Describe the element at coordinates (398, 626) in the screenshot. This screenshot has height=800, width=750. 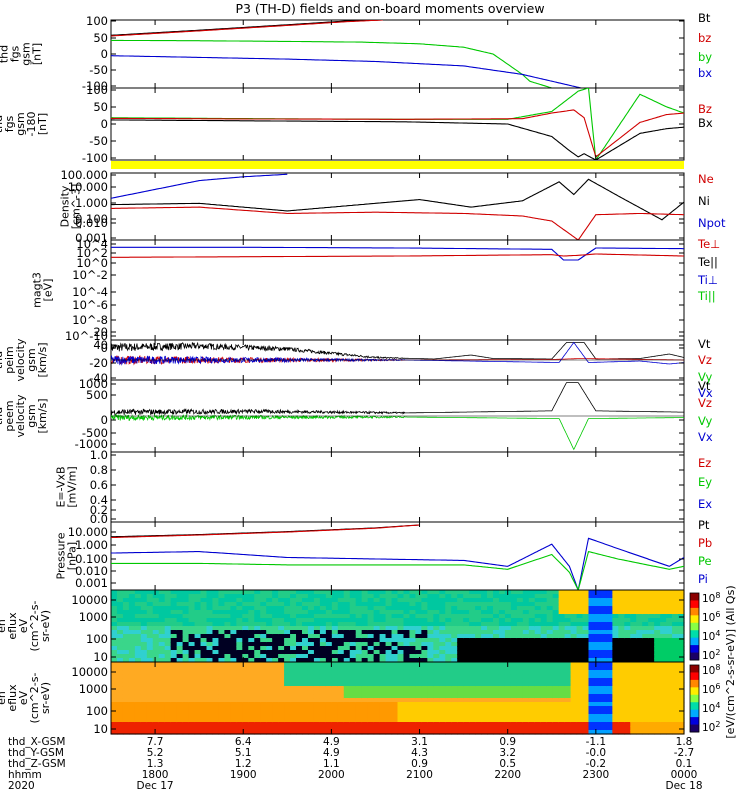
I see `spectrogram-peir_en_eflux` at that location.